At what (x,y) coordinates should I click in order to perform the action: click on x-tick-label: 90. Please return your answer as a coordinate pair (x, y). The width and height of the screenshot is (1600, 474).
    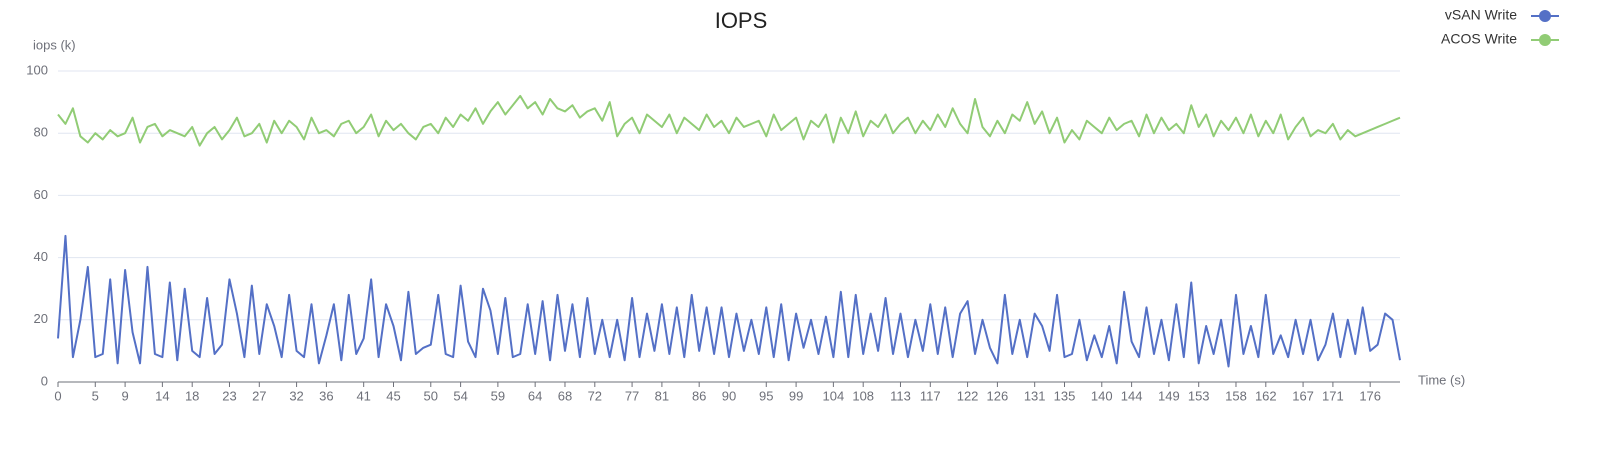
    Looking at the image, I should click on (729, 395).